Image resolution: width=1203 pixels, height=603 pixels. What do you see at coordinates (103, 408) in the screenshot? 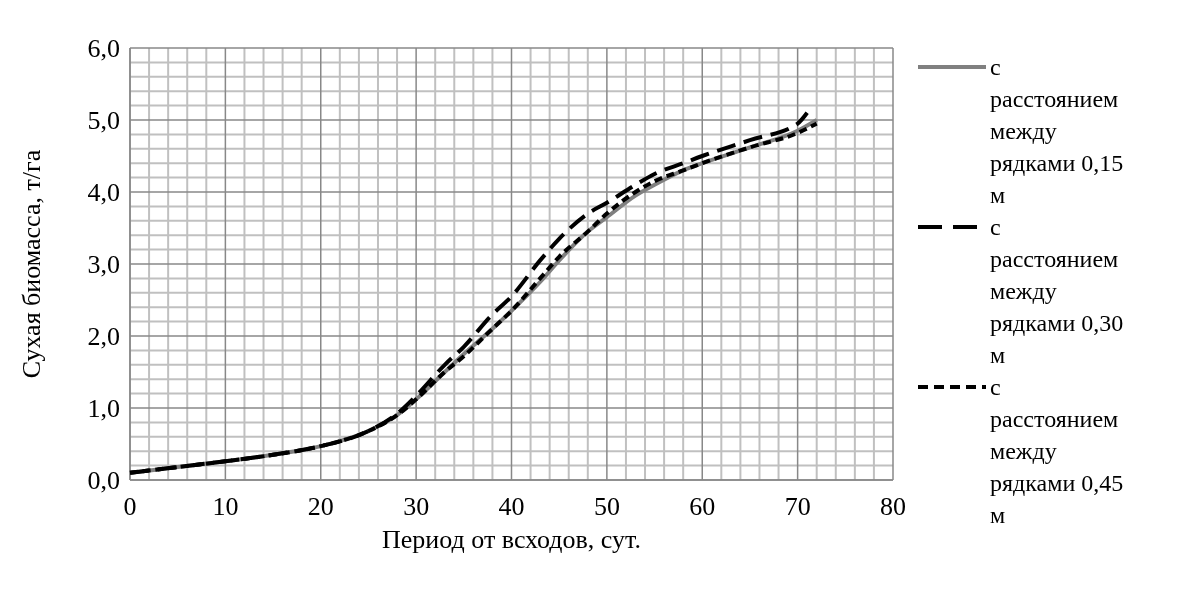
I see `y-tick-label: 1,0` at bounding box center [103, 408].